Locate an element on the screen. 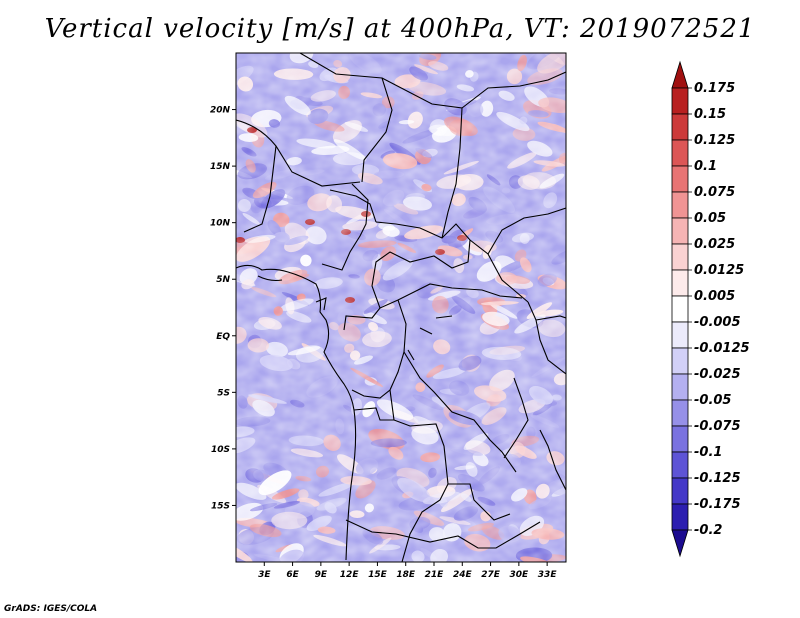 This screenshot has width=800, height=618. colorbar-label: 0.025 is located at coordinates (714, 244).